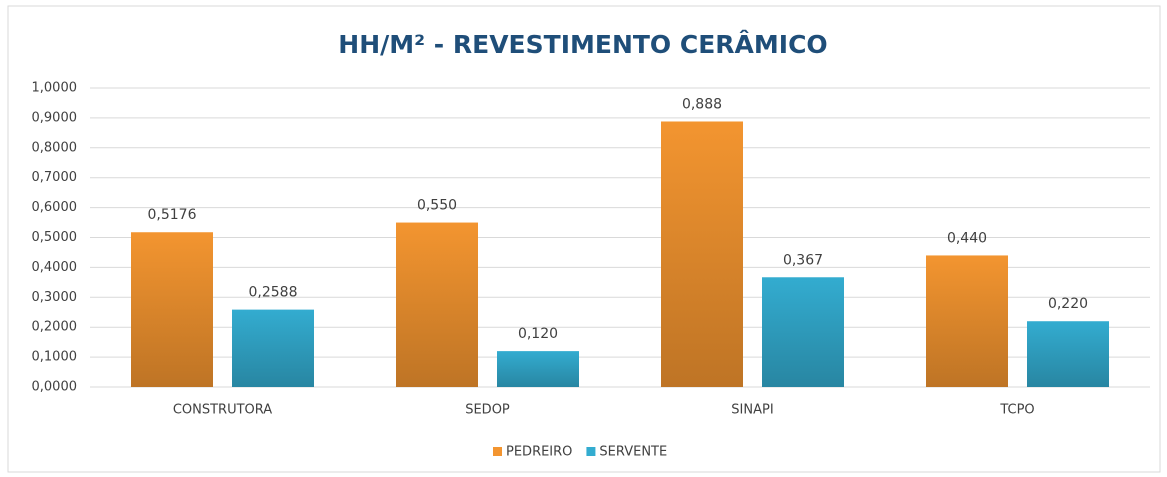 The width and height of the screenshot is (1167, 477). Describe the element at coordinates (55, 327) in the screenshot. I see `y-tick-label: 0,2000` at that location.